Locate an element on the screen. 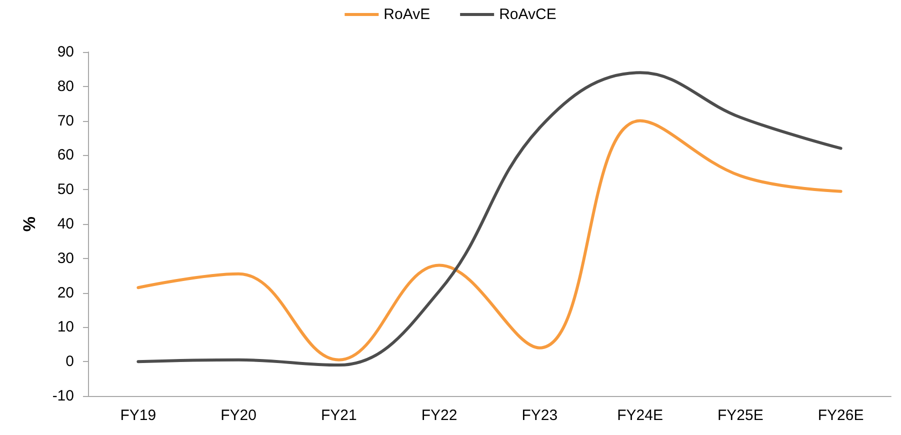  y-tick-label: -10 is located at coordinates (63, 396).